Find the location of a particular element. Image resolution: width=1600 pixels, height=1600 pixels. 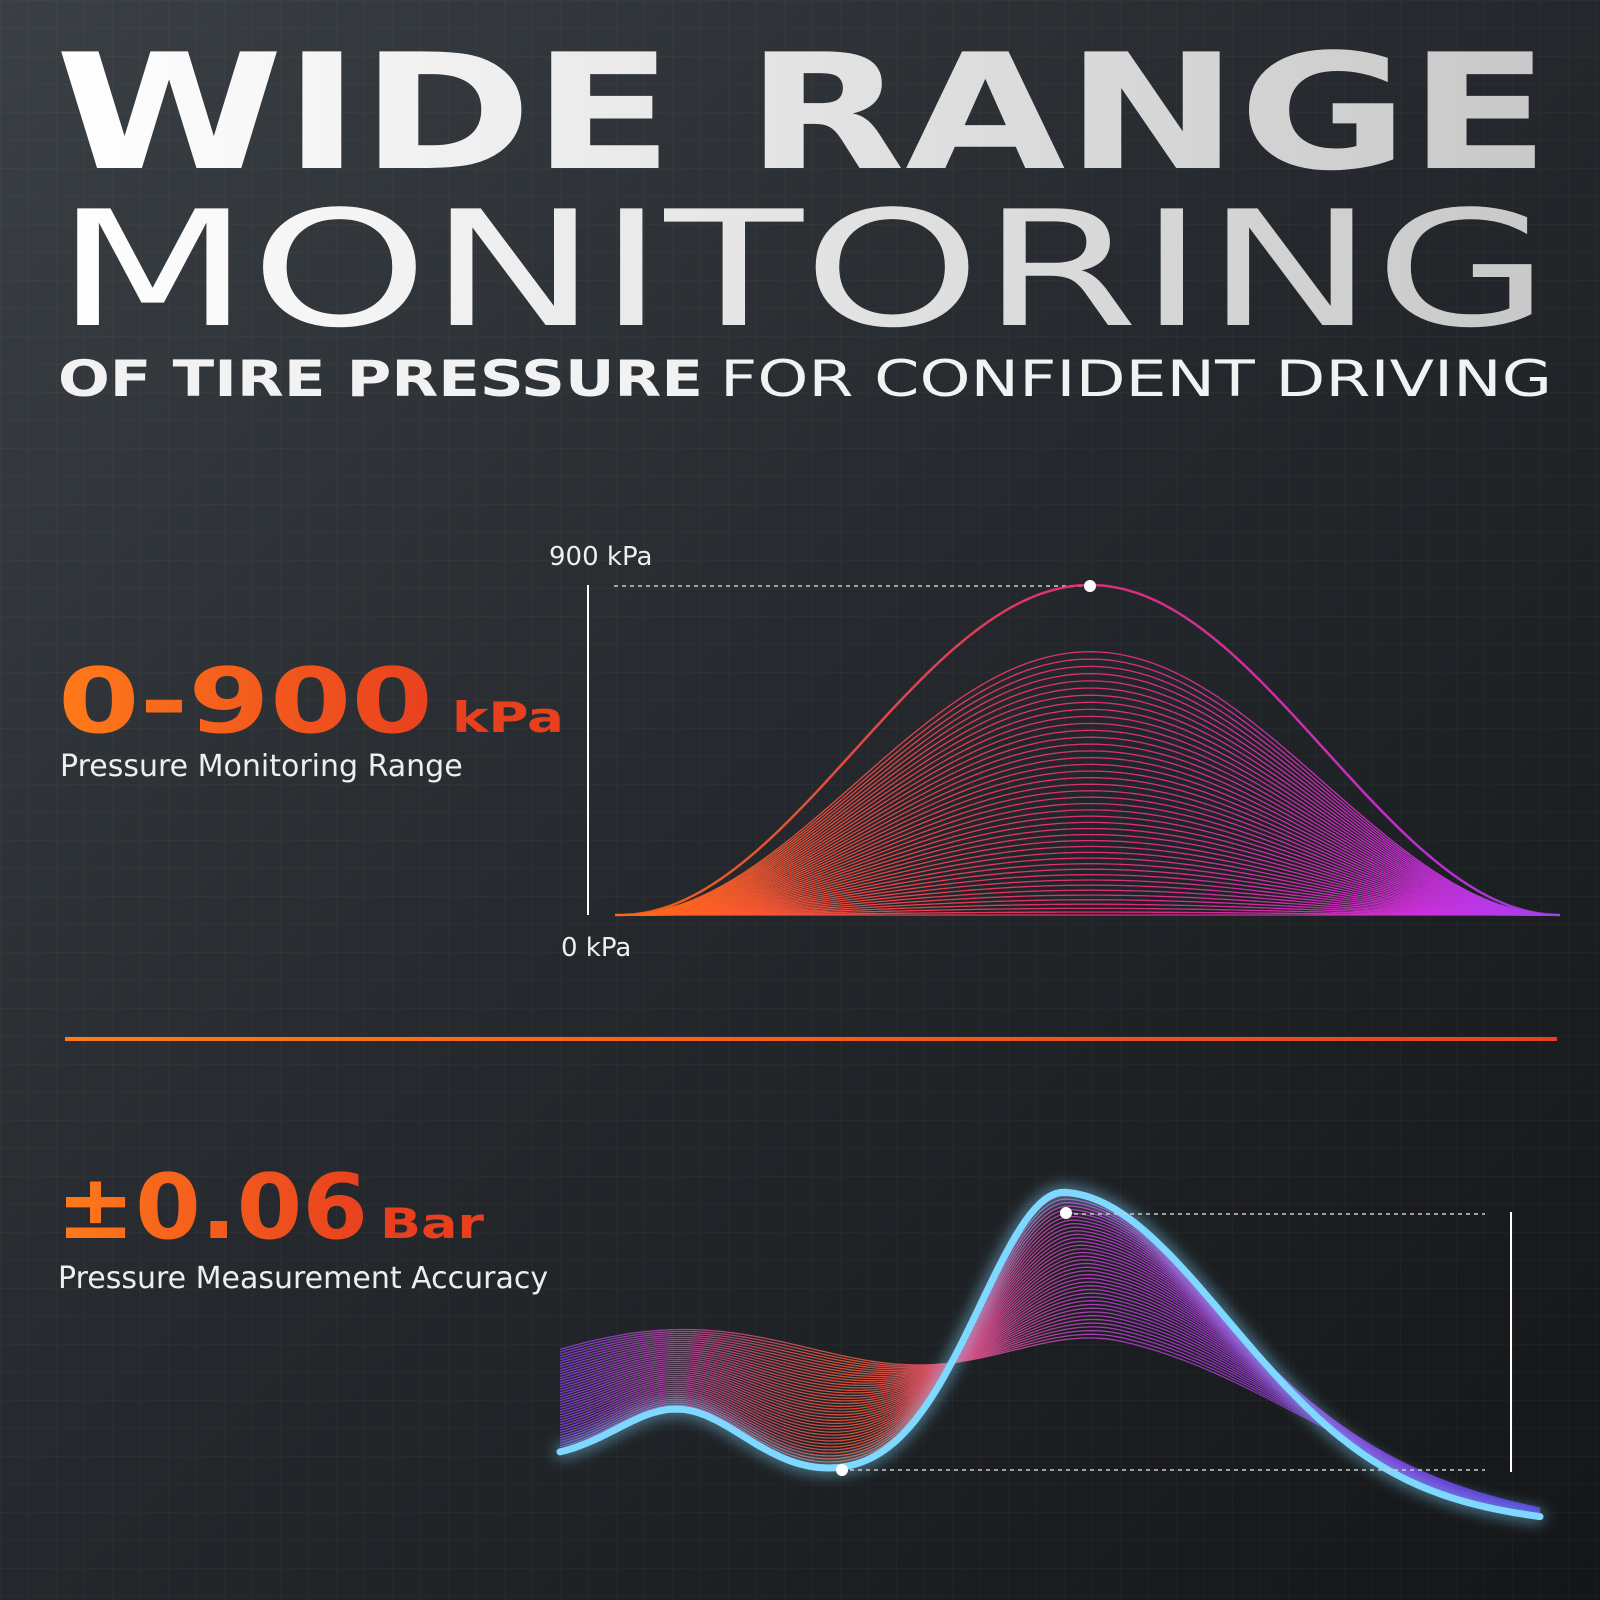

peak-dot is located at coordinates (1090, 586).